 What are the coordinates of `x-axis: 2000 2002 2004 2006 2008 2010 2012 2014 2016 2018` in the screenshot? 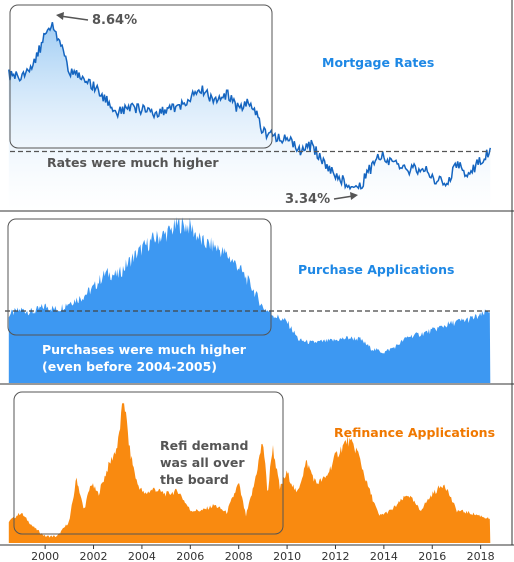 It's located at (263, 553).